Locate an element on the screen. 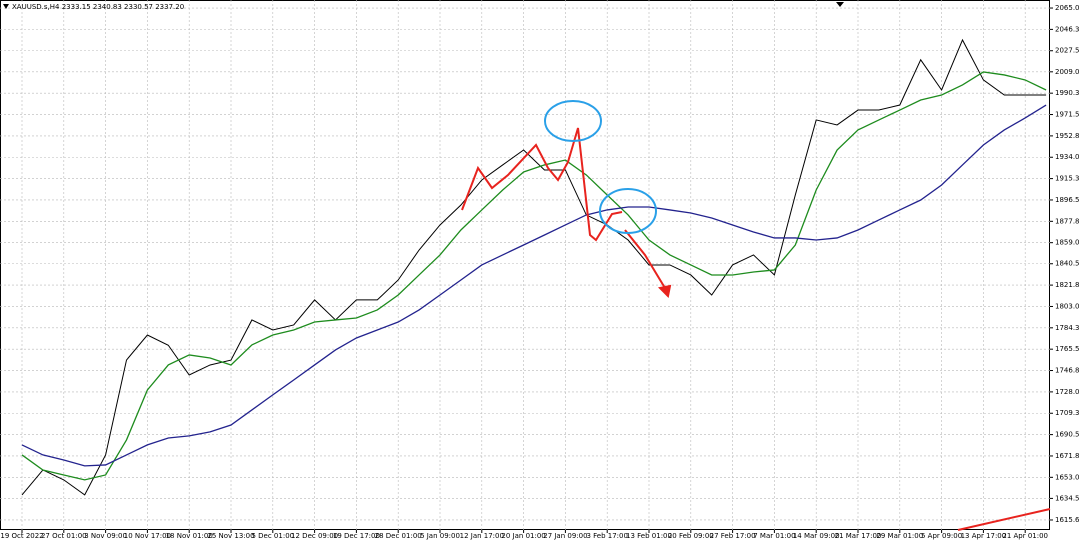  y-tick-label: 1896.55 is located at coordinates (1067, 200).